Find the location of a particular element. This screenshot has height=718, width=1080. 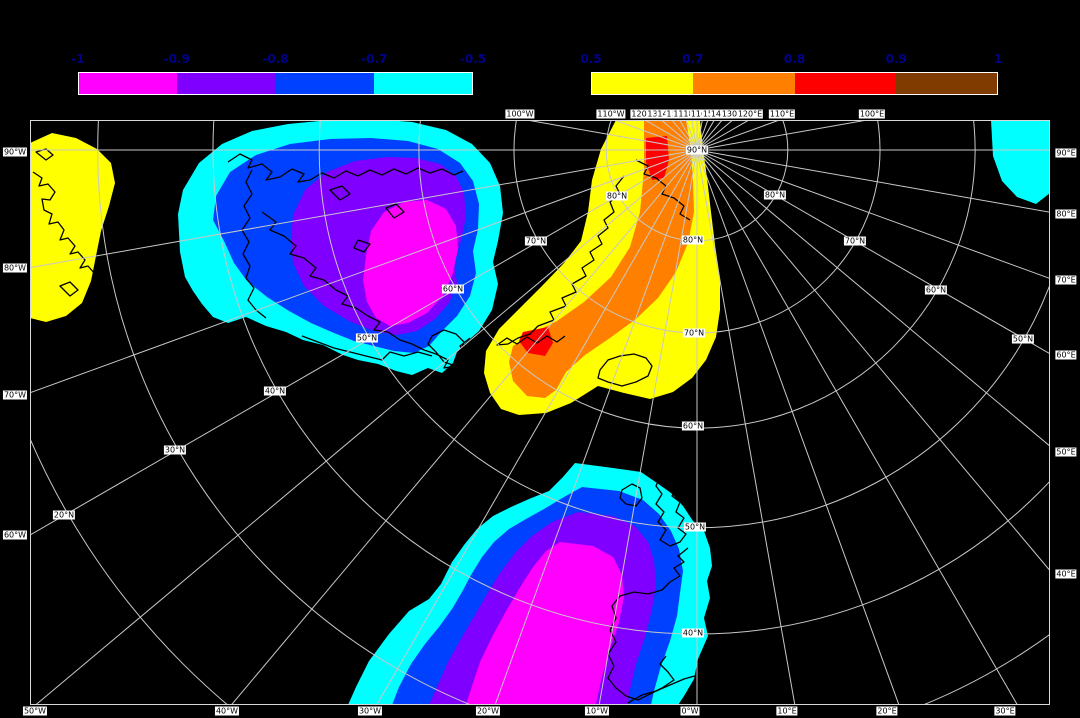

coastline-labrador-coast is located at coordinates (366, 290).